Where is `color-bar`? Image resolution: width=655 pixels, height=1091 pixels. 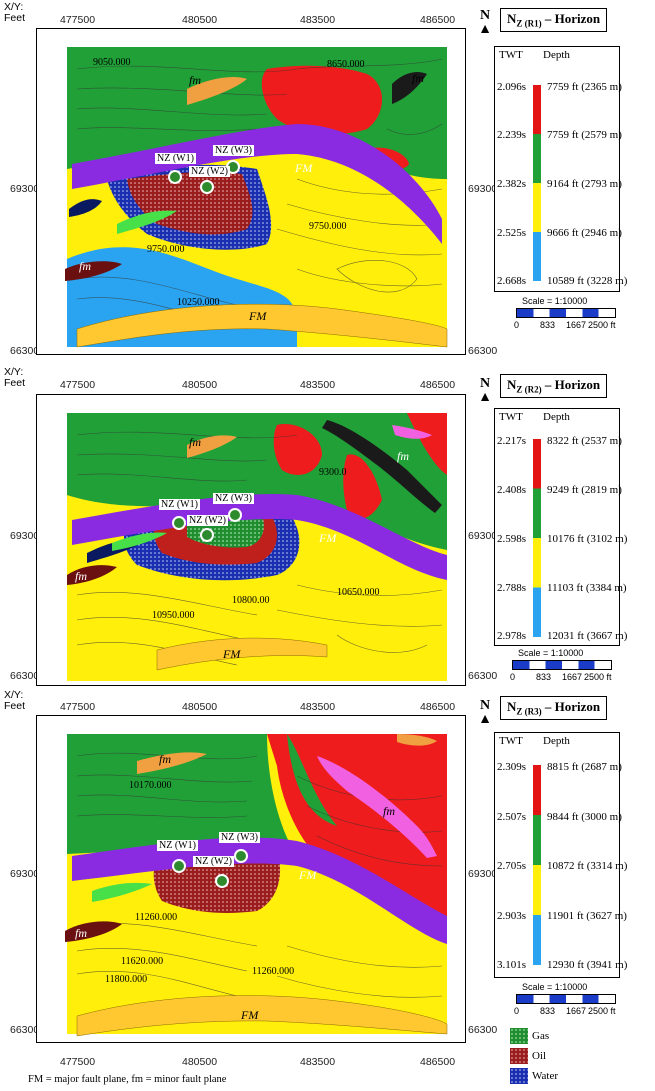 color-bar is located at coordinates (537, 183).